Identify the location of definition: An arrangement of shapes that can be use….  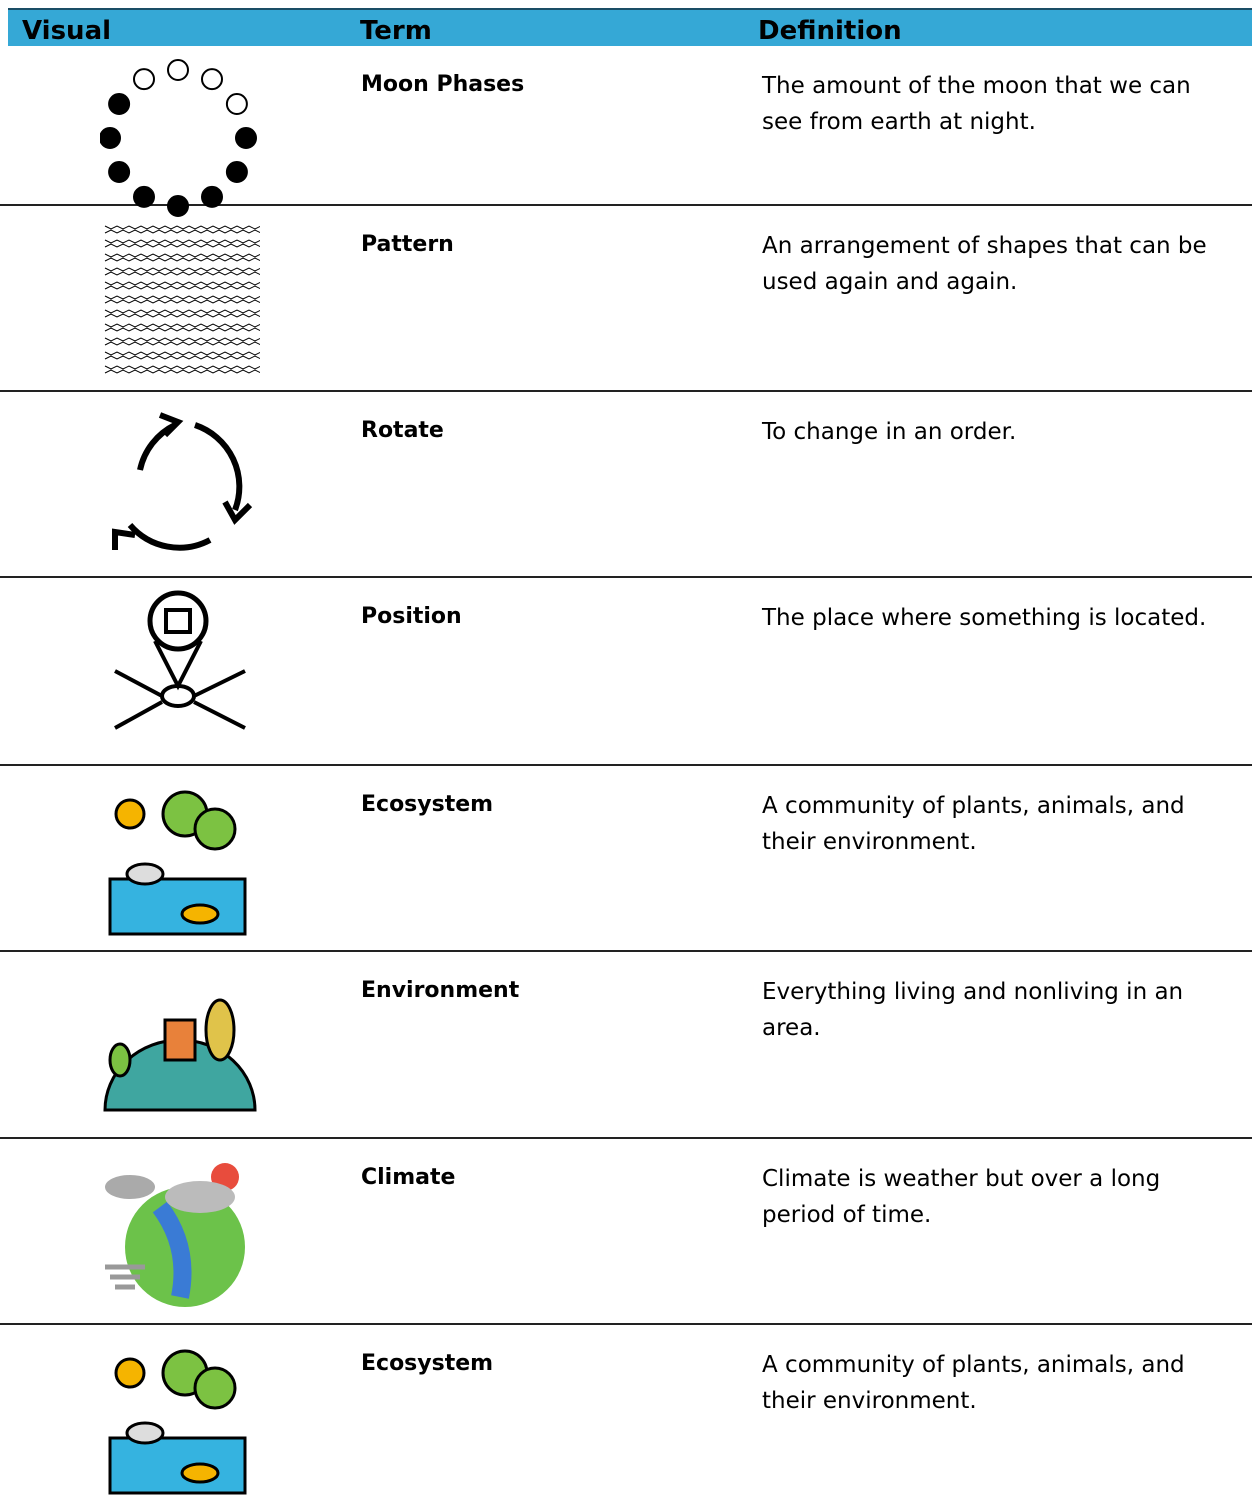
(984, 264).